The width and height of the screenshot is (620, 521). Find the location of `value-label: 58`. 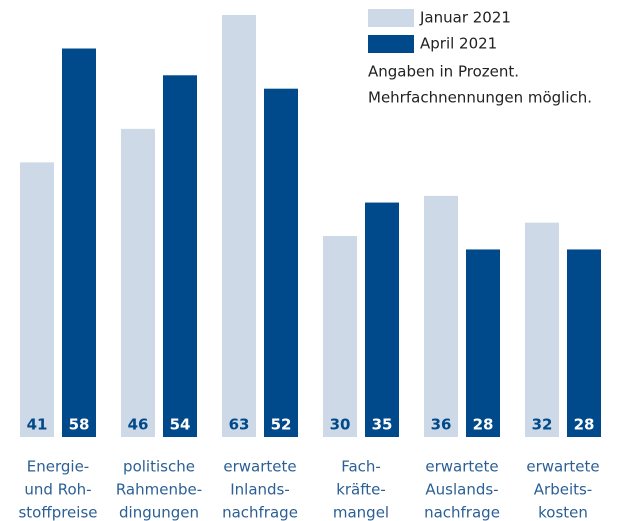

value-label: 58 is located at coordinates (79, 425).